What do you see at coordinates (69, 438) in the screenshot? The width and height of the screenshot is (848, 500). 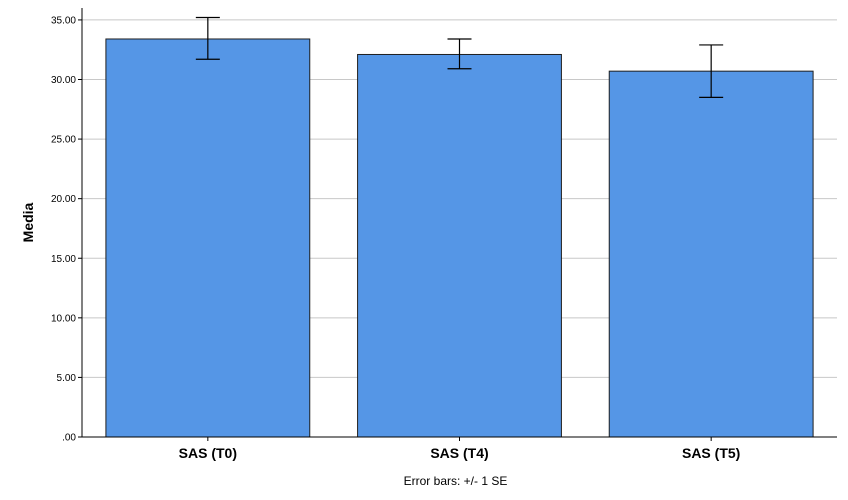 I see `y-tick-label: .00` at bounding box center [69, 438].